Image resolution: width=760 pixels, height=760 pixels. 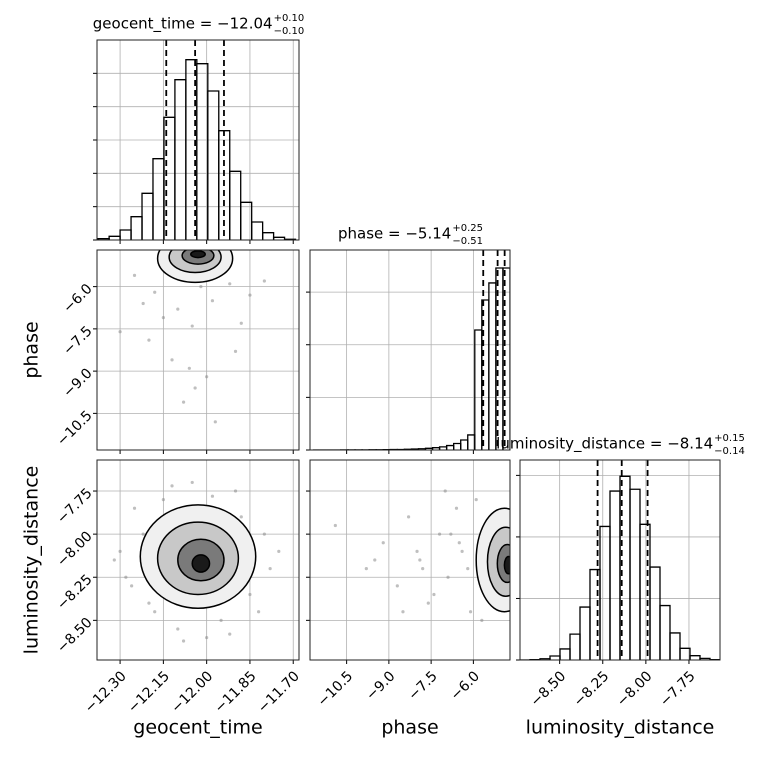 I want to click on title-error-minus: −0.14, so click(x=729, y=451).